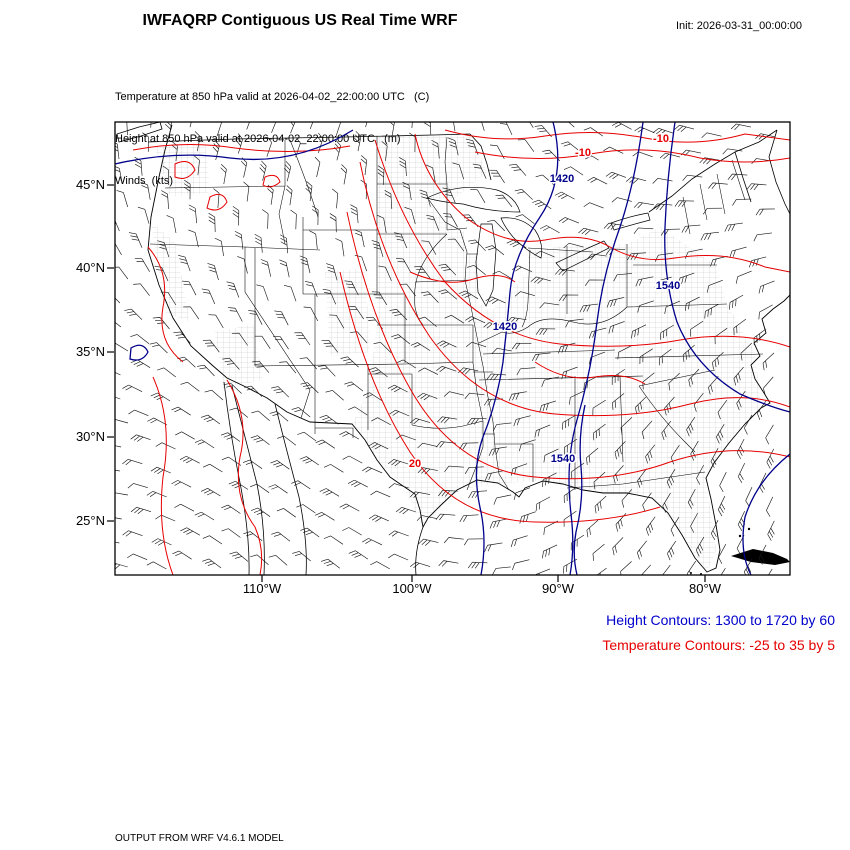 The width and height of the screenshot is (850, 850). What do you see at coordinates (727, 267) in the screenshot?
I see `height-contour-line` at bounding box center [727, 267].